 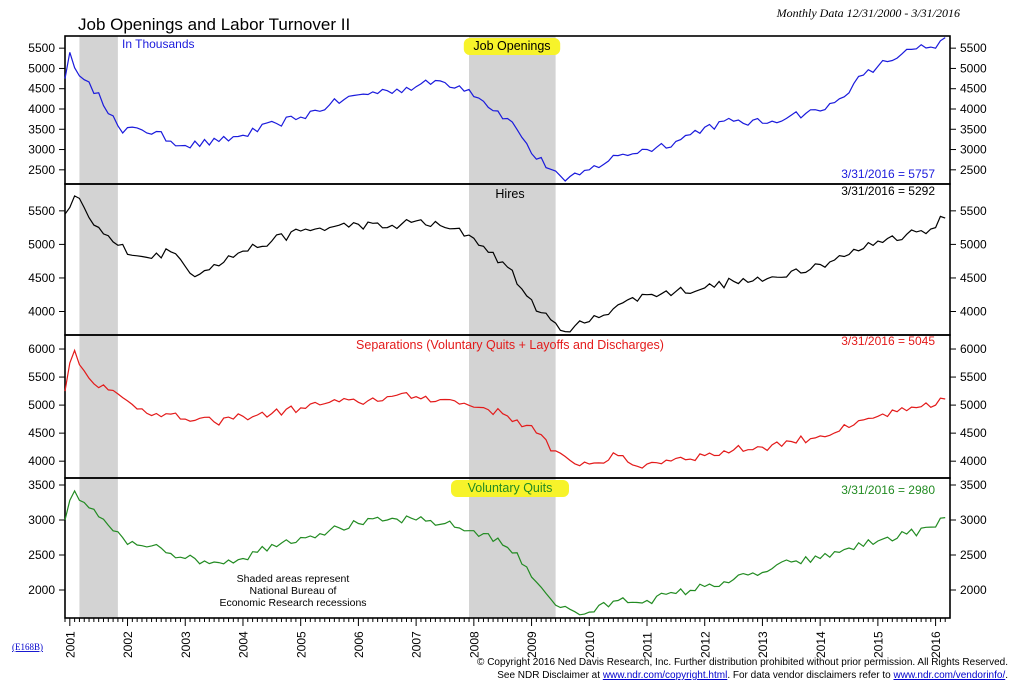 What do you see at coordinates (214, 24) in the screenshot?
I see `chart-title: Job Openings and Labor Turnover II` at bounding box center [214, 24].